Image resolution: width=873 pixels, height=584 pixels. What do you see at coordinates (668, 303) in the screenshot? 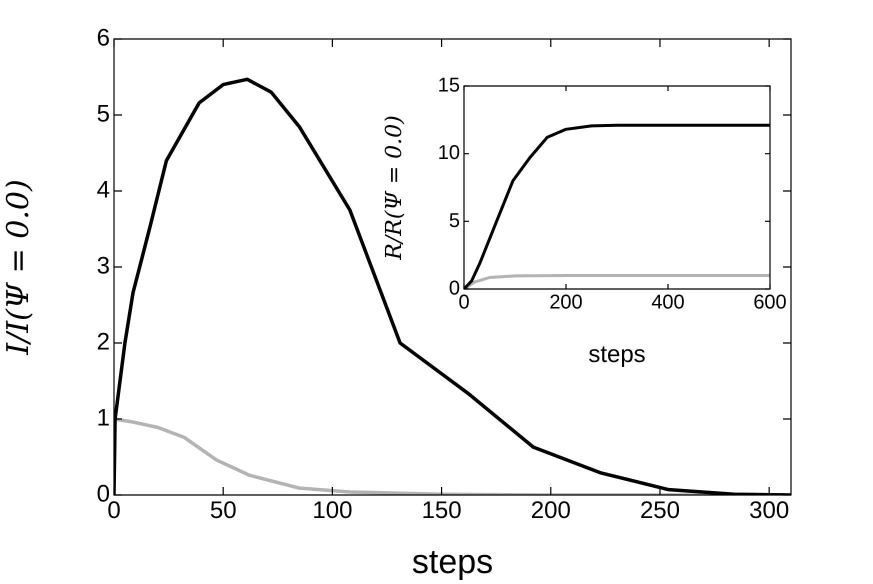
I see `x-tick-label: 400` at bounding box center [668, 303].